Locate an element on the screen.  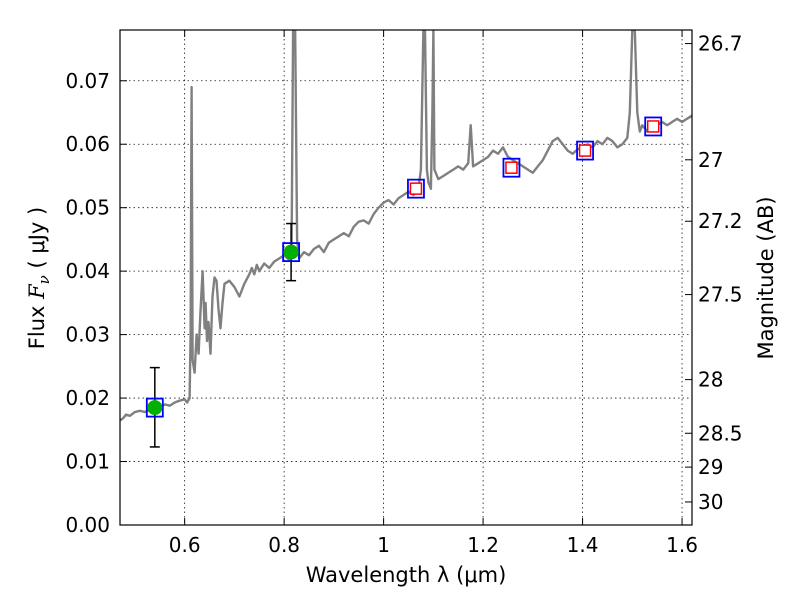
mag-tick-label: 29 is located at coordinates (710, 467).